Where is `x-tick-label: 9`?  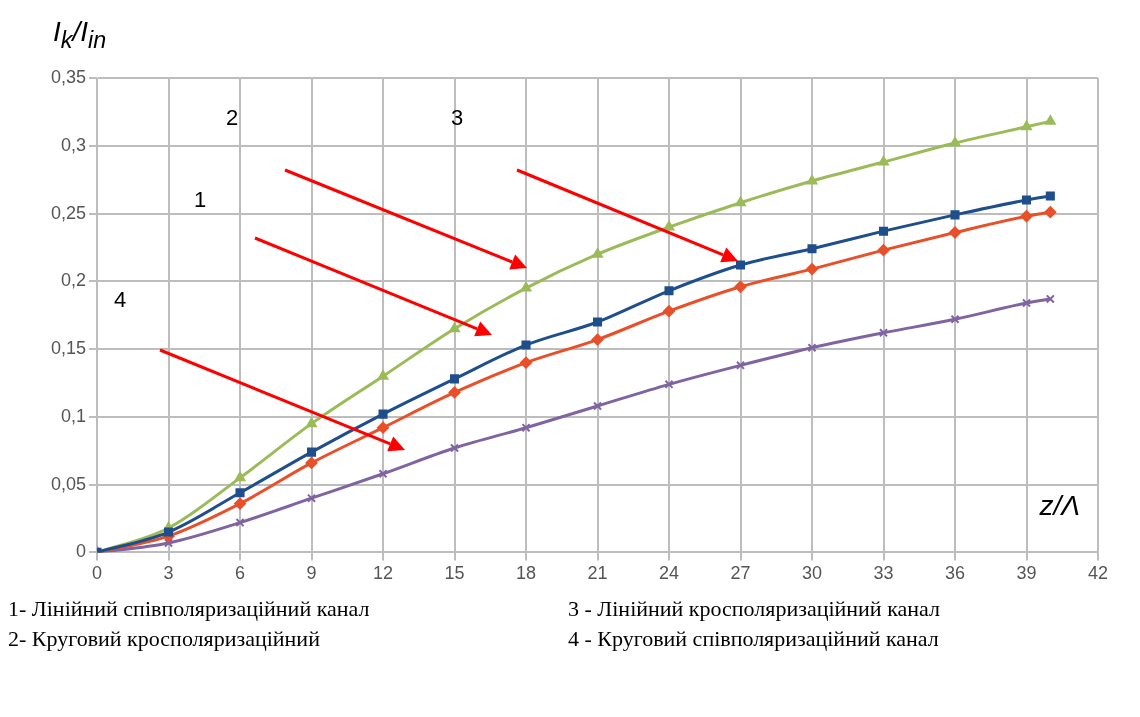
x-tick-label: 9 is located at coordinates (311, 573).